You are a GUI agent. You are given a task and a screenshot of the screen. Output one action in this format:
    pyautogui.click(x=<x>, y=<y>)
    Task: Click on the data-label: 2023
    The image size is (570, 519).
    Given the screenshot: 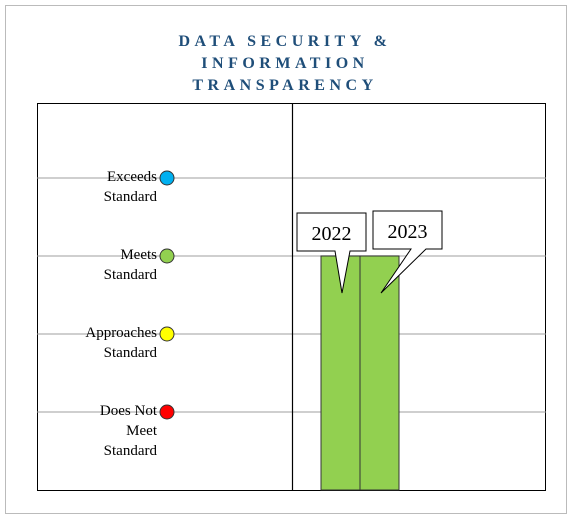 What is the action you would take?
    pyautogui.click(x=408, y=232)
    